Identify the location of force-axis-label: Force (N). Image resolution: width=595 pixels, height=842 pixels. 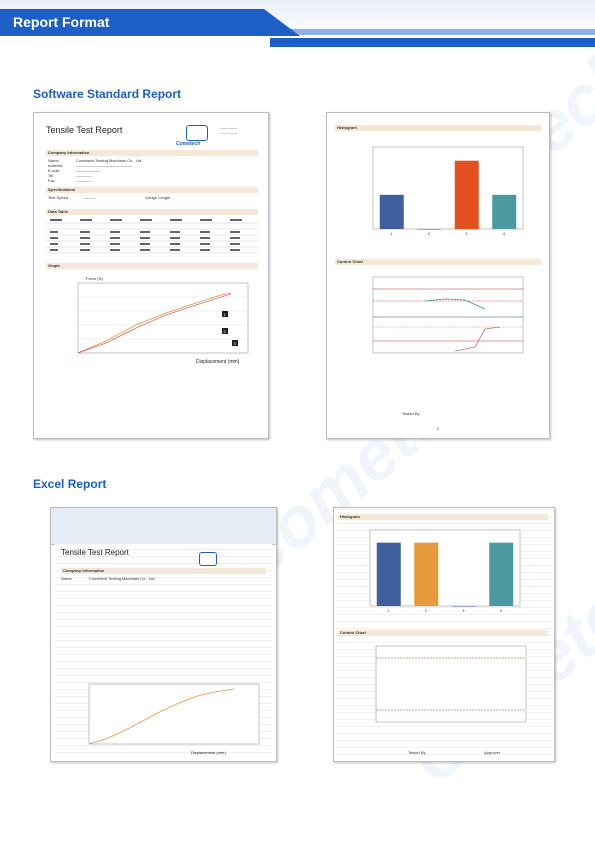
(95, 278).